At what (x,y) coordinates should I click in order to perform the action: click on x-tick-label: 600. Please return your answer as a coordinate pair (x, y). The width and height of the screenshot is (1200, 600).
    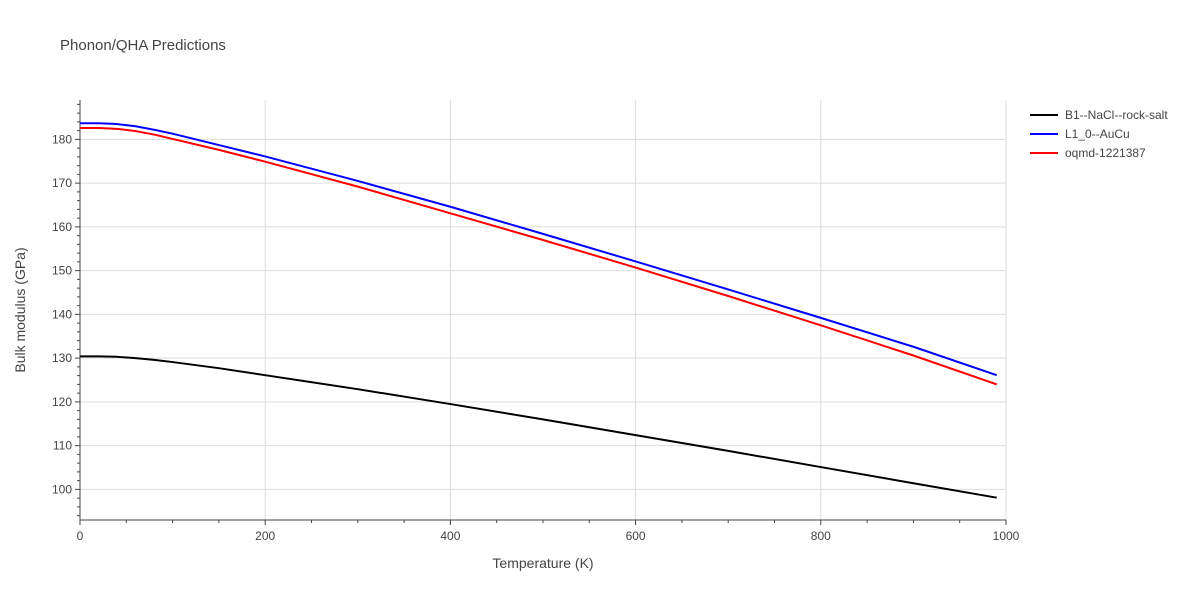
    Looking at the image, I should click on (636, 536).